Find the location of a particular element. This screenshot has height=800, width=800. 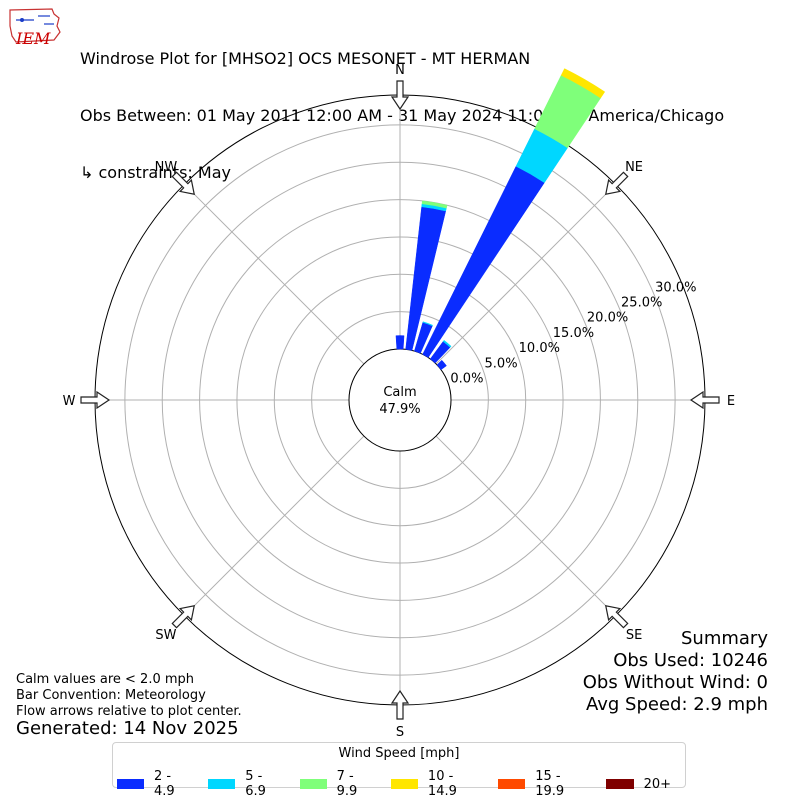

constraints: ↳ constraints: May is located at coordinates (155, 172).